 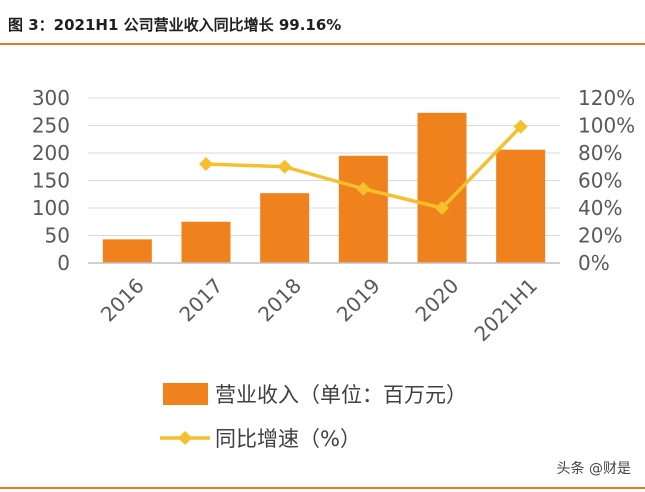 I want to click on y-right-tick-label: 120%, so click(x=606, y=98).